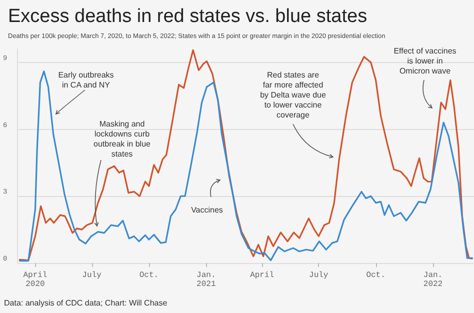 The height and width of the screenshot is (313, 474). What do you see at coordinates (86, 80) in the screenshot?
I see `annotation: Early outbreaks in CA and NY` at bounding box center [86, 80].